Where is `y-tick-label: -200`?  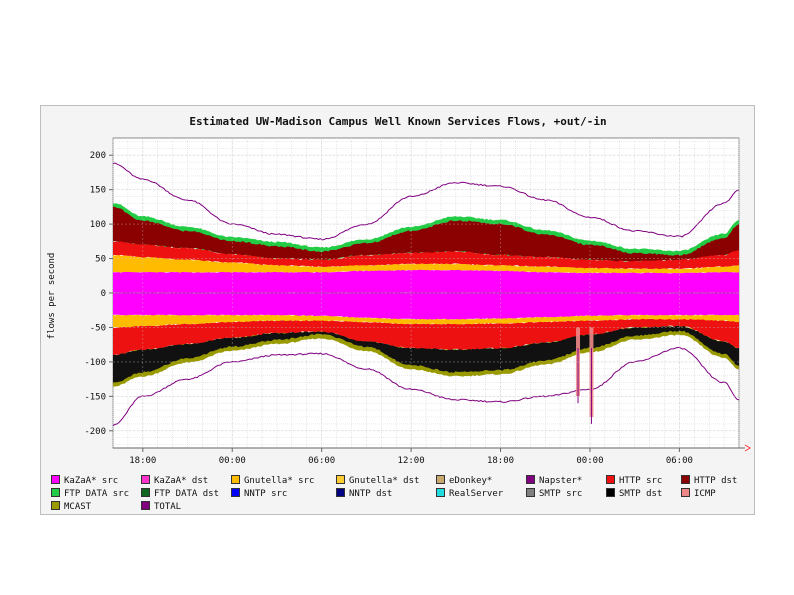
y-tick-label: -200 is located at coordinates (95, 432).